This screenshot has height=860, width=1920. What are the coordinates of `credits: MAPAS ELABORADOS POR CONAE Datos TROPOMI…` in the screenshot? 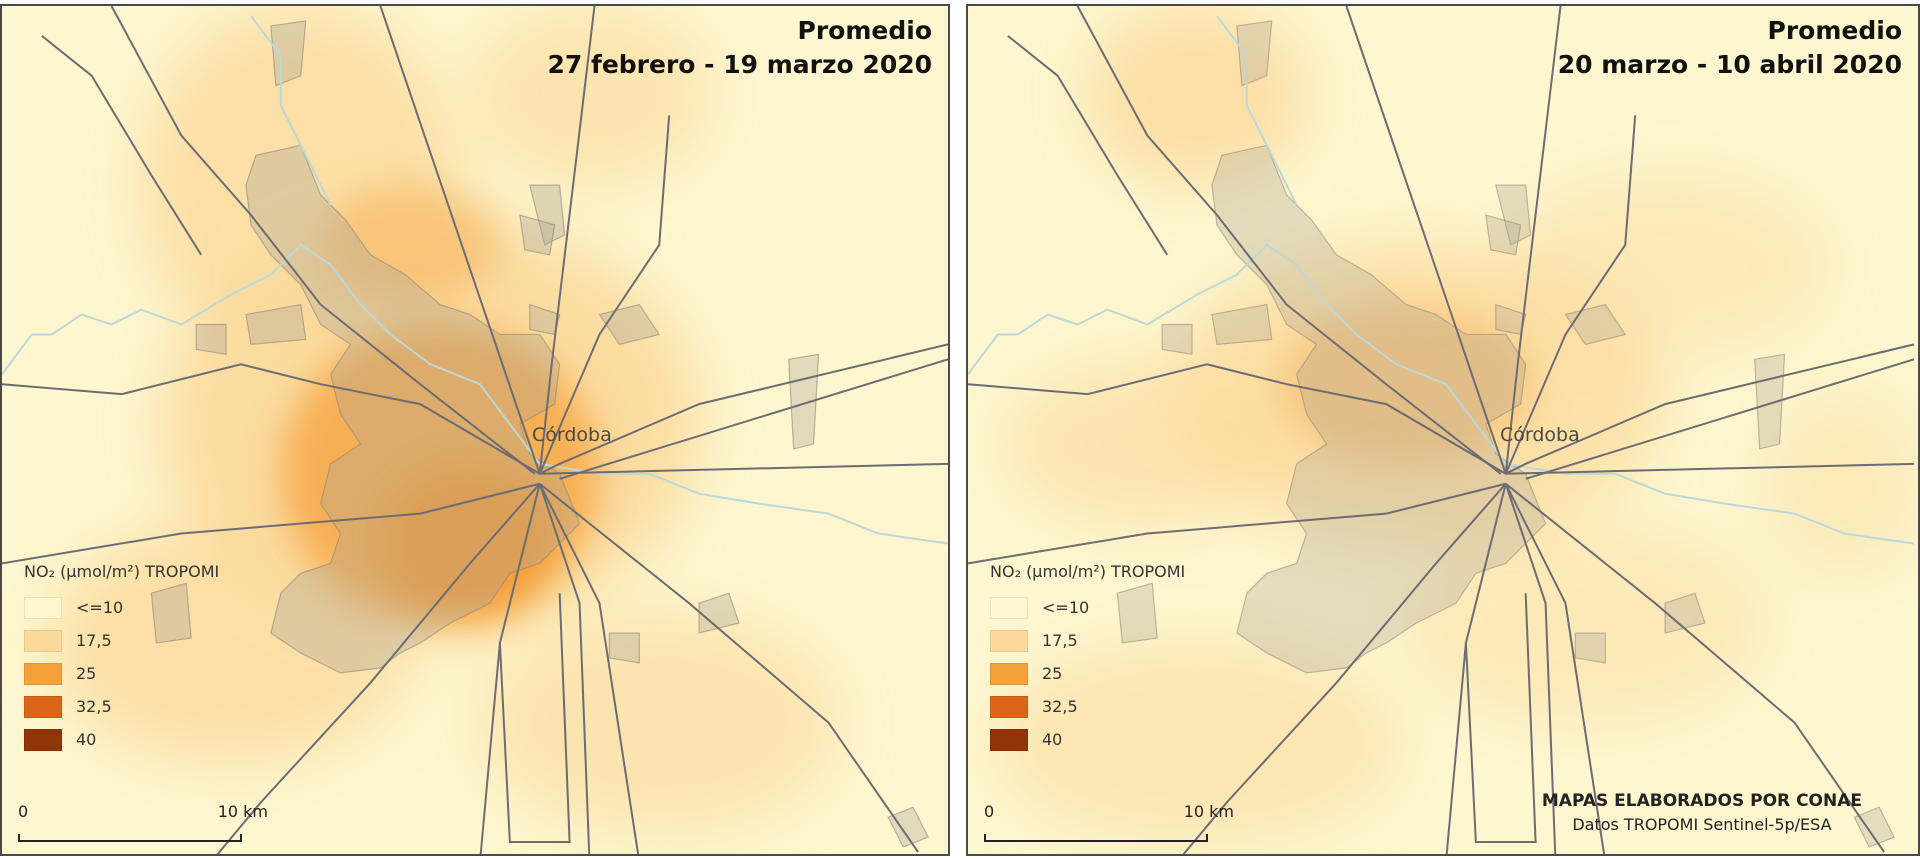 It's located at (1702, 812).